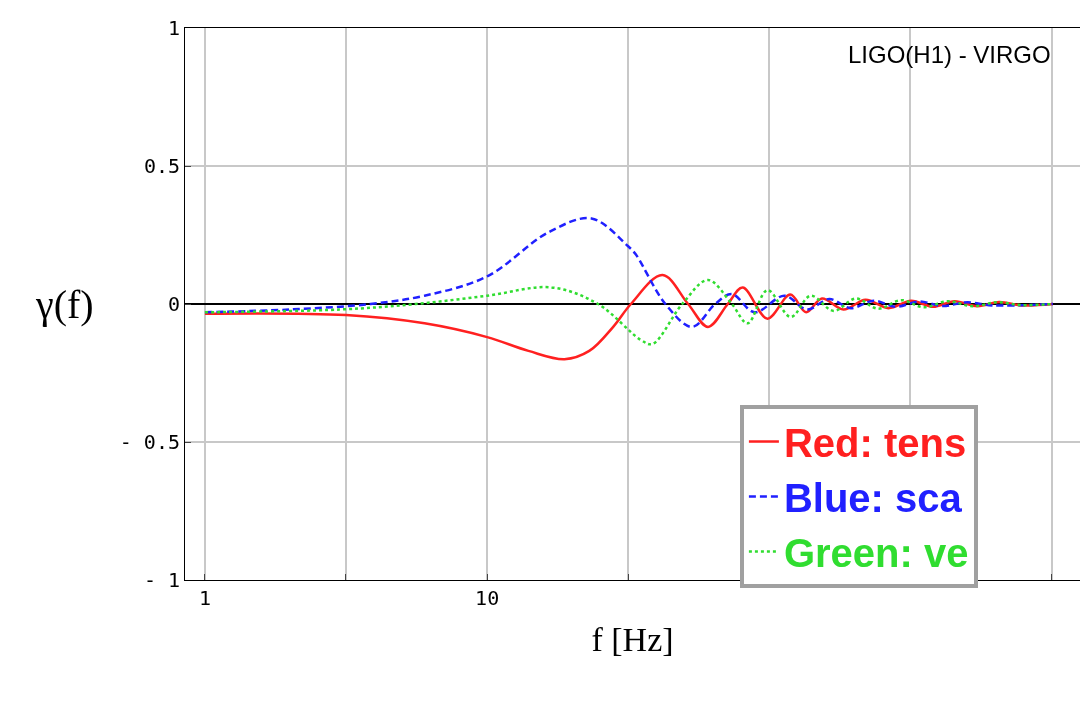  What do you see at coordinates (876, 553) in the screenshot?
I see `legend-label: Green: ve` at bounding box center [876, 553].